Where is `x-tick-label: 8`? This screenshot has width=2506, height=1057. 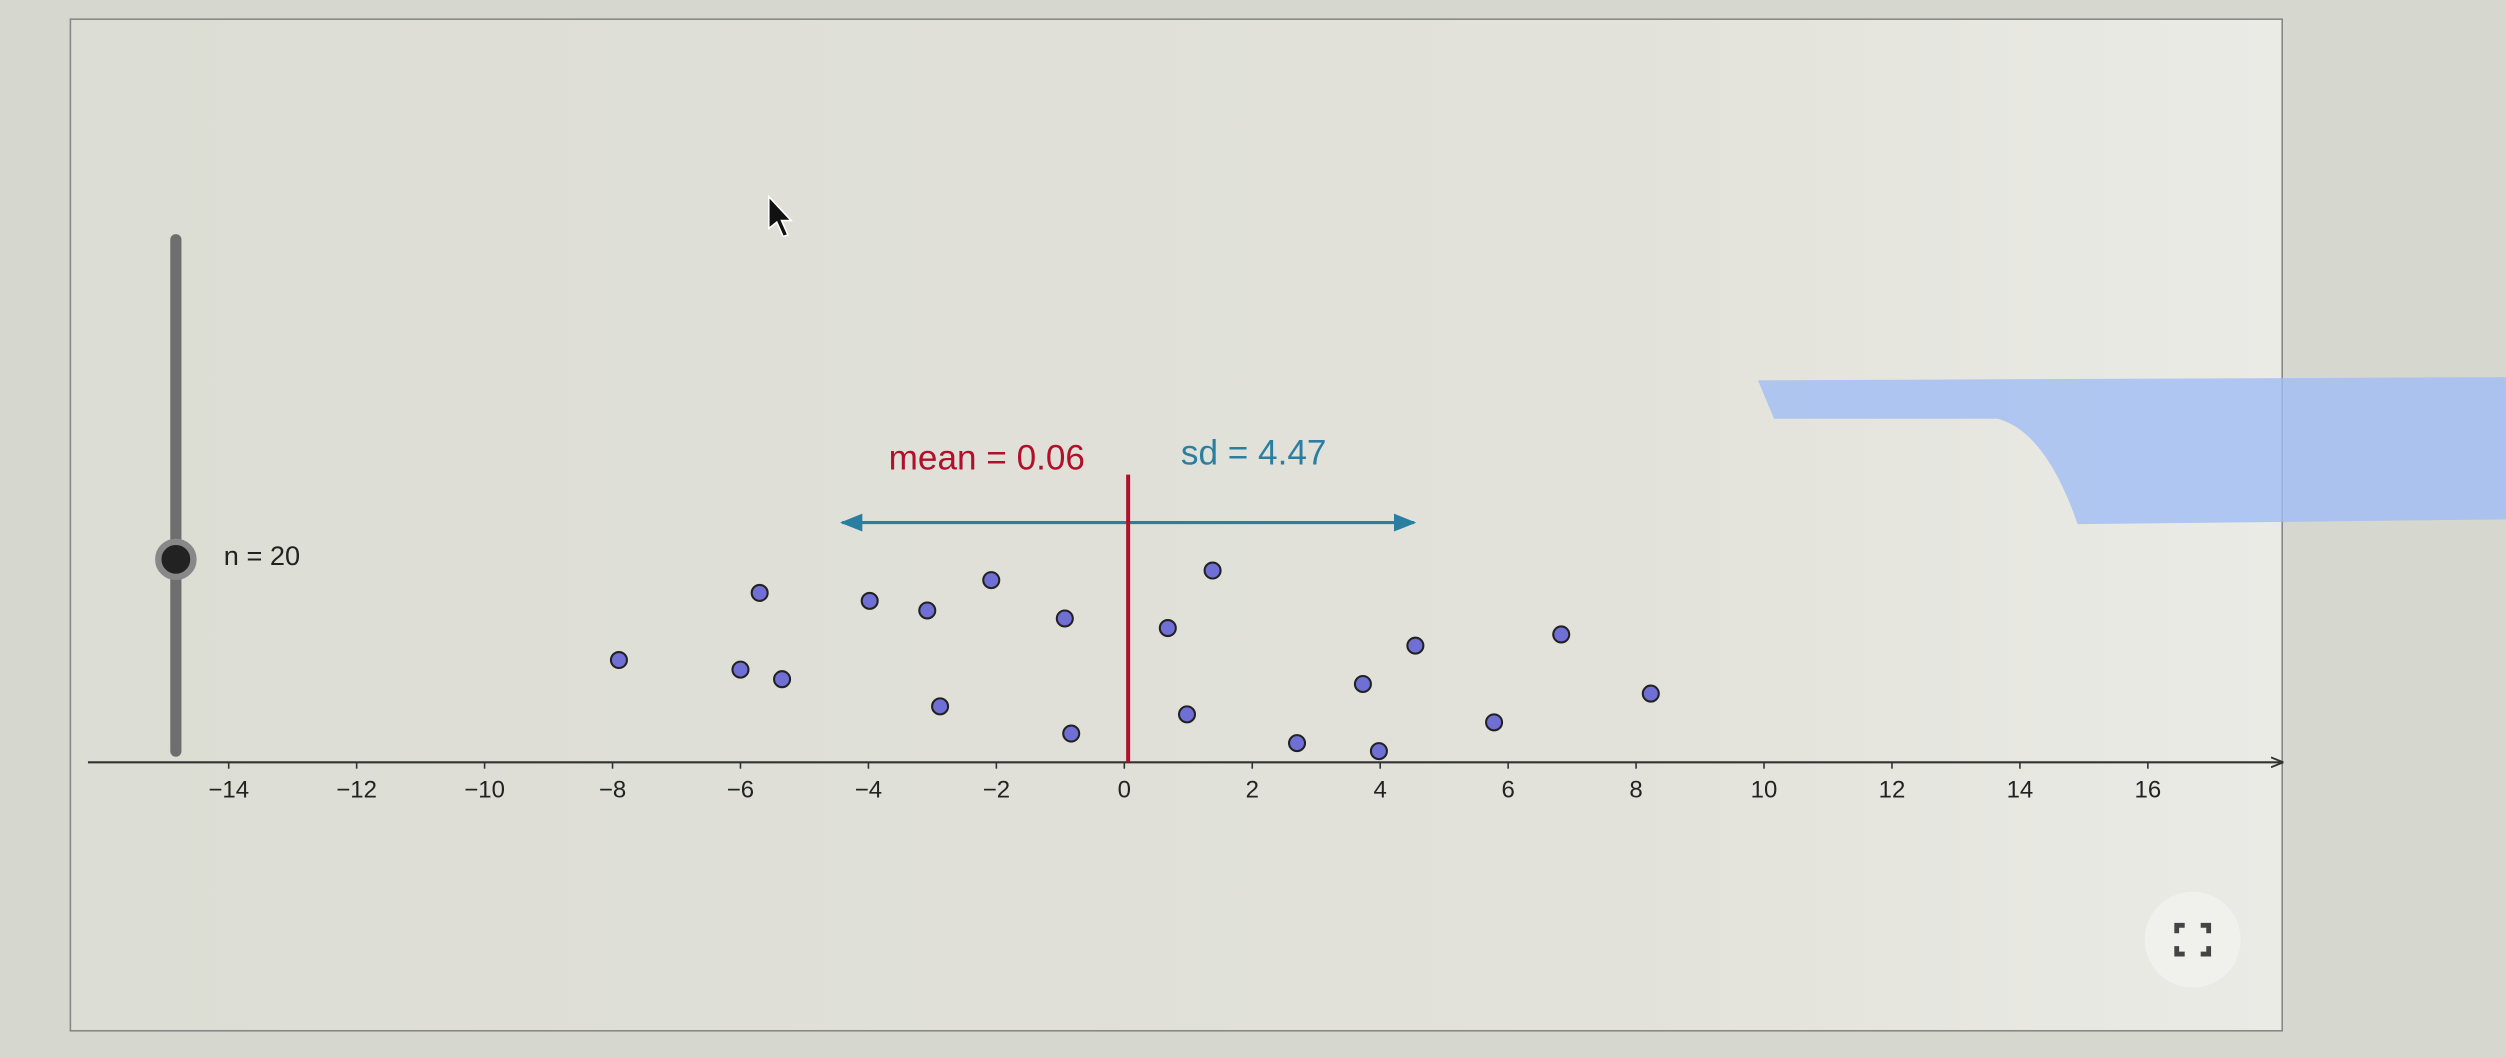
x-tick-label: 8 is located at coordinates (1635, 789).